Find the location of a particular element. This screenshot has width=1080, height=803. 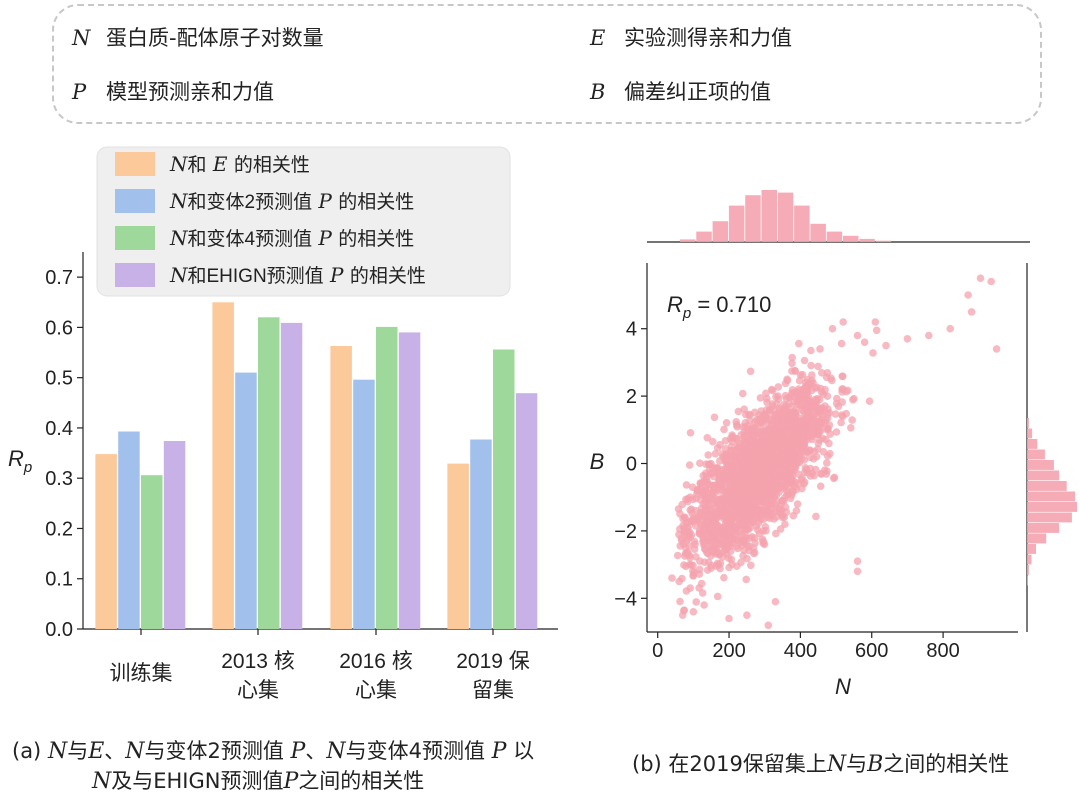

scatter-points is located at coordinates (834, 452).